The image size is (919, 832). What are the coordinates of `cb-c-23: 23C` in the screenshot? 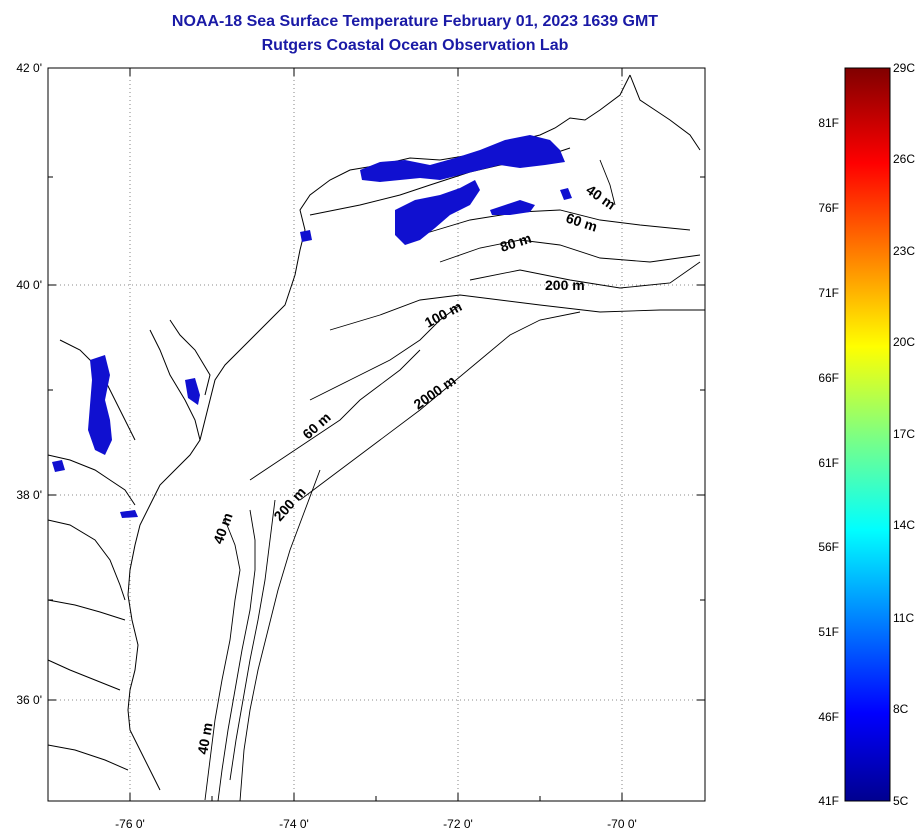 It's located at (904, 251).